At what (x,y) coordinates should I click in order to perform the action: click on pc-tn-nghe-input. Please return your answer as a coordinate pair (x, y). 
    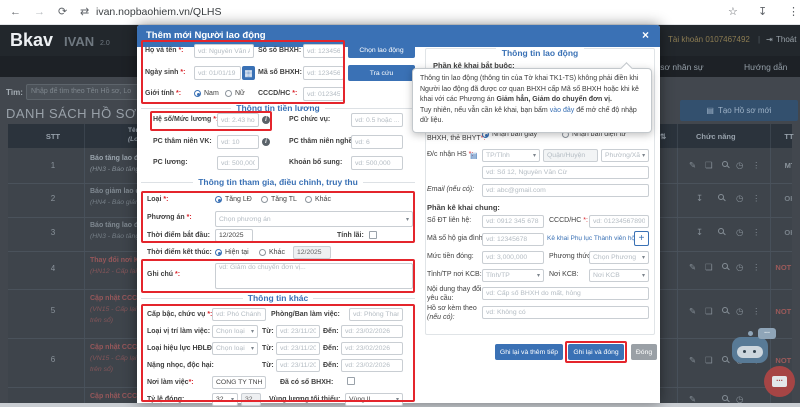
    Looking at the image, I should click on (377, 142).